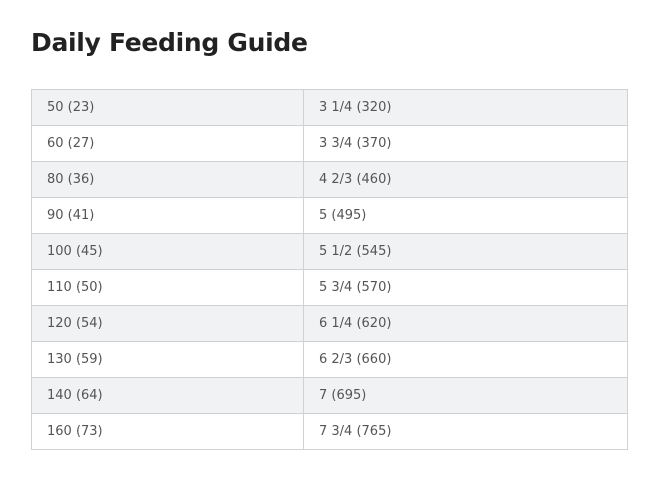 Image resolution: width=663 pixels, height=484 pixels. Describe the element at coordinates (167, 359) in the screenshot. I see `table-cell: 130 (59)` at that location.